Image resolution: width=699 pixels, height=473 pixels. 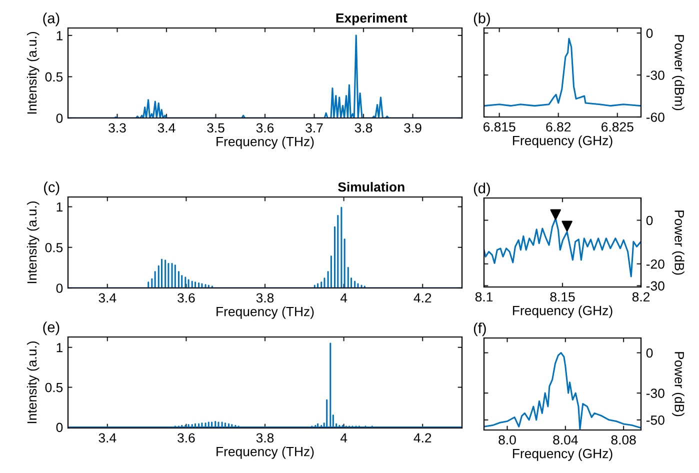 What do you see at coordinates (507, 440) in the screenshot?
I see `x-tick-label: 8.0` at bounding box center [507, 440].